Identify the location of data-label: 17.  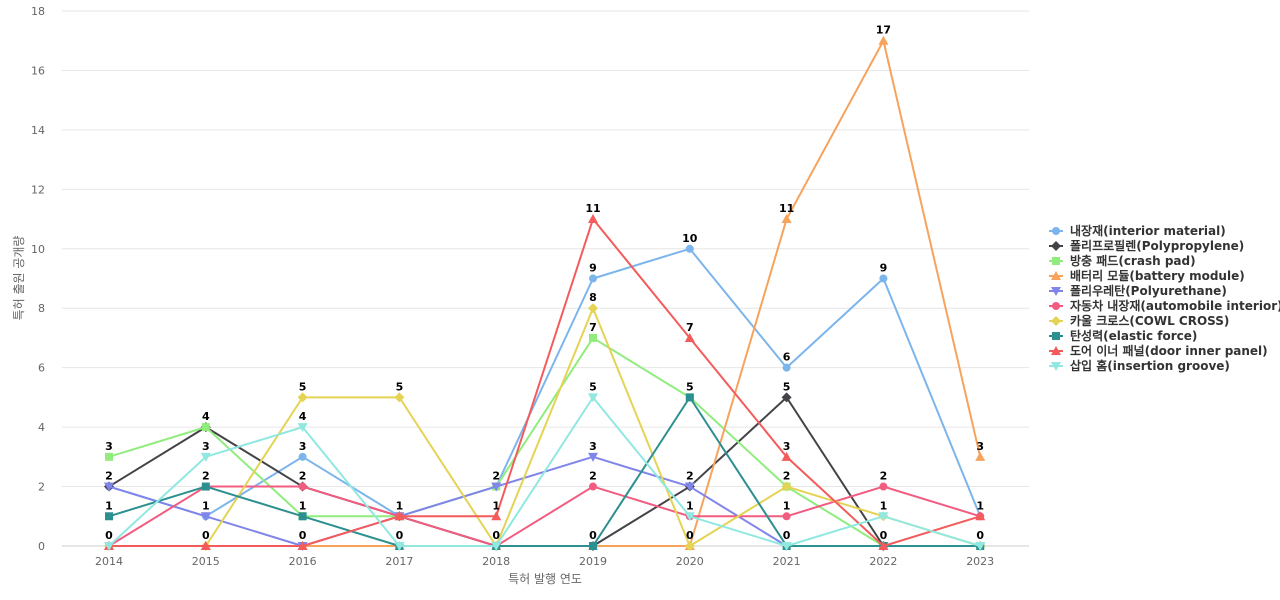
(883, 30).